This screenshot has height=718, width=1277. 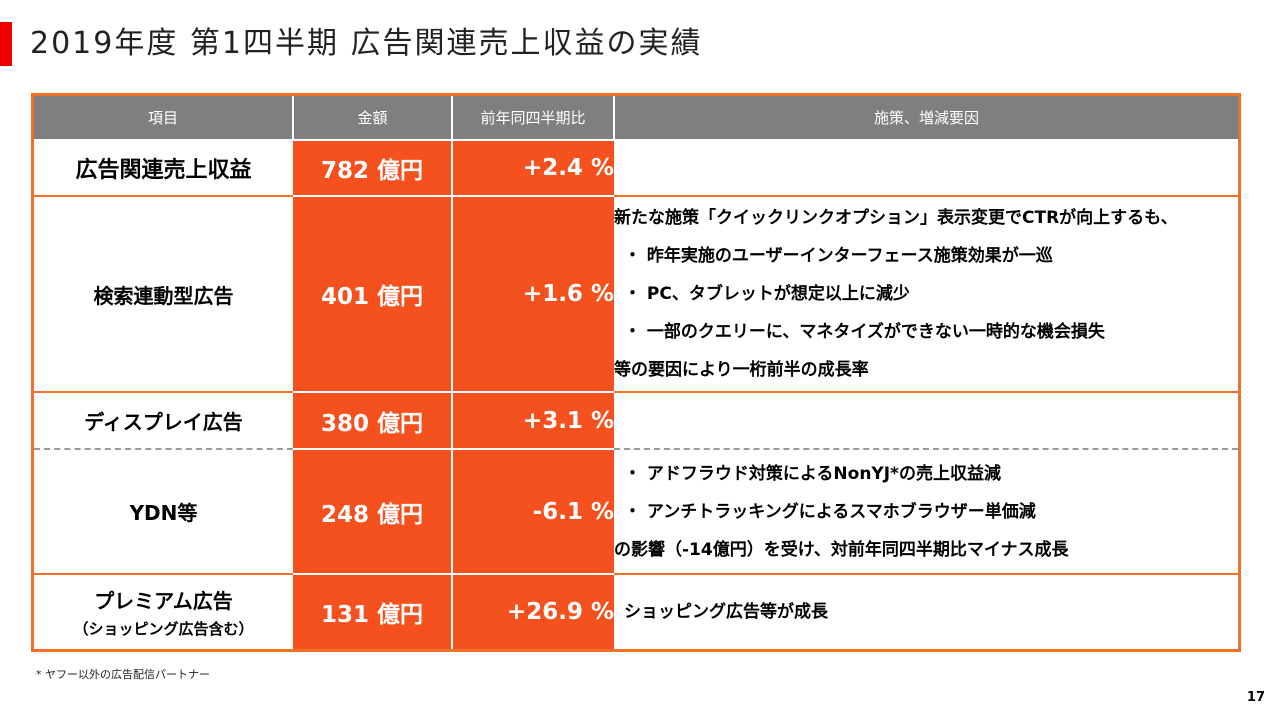 I want to click on header-yoy: 前年同四半期比, so click(x=533, y=118).